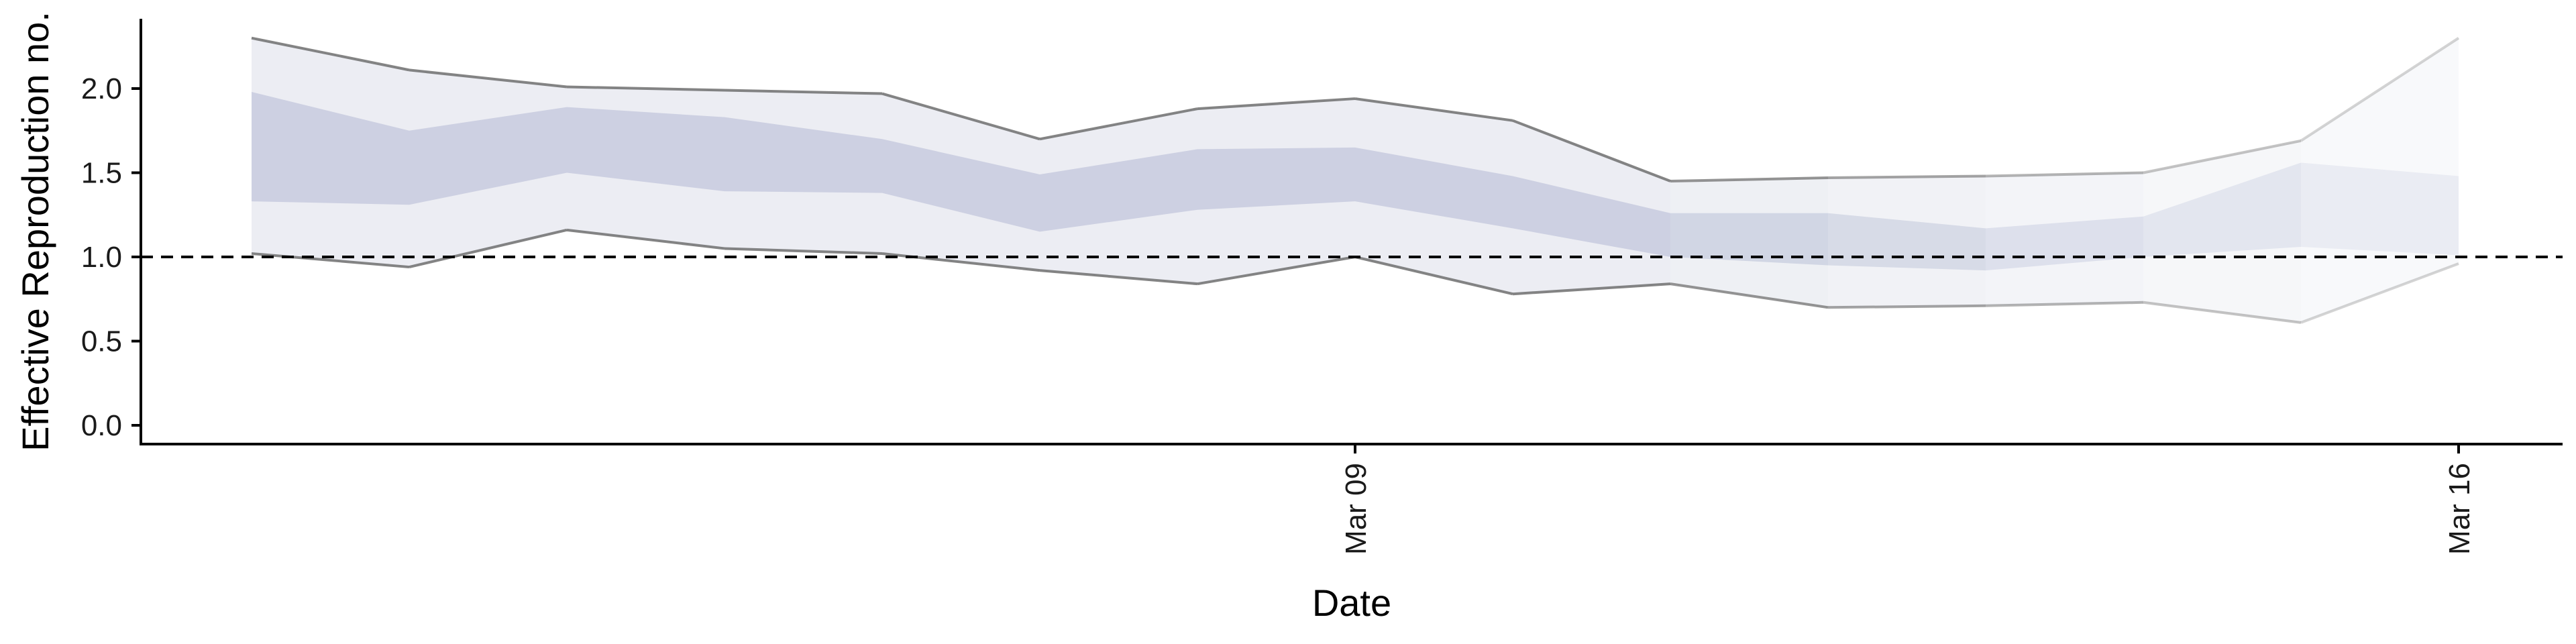  What do you see at coordinates (101, 257) in the screenshot?
I see `y-tick-label: 1.0` at bounding box center [101, 257].